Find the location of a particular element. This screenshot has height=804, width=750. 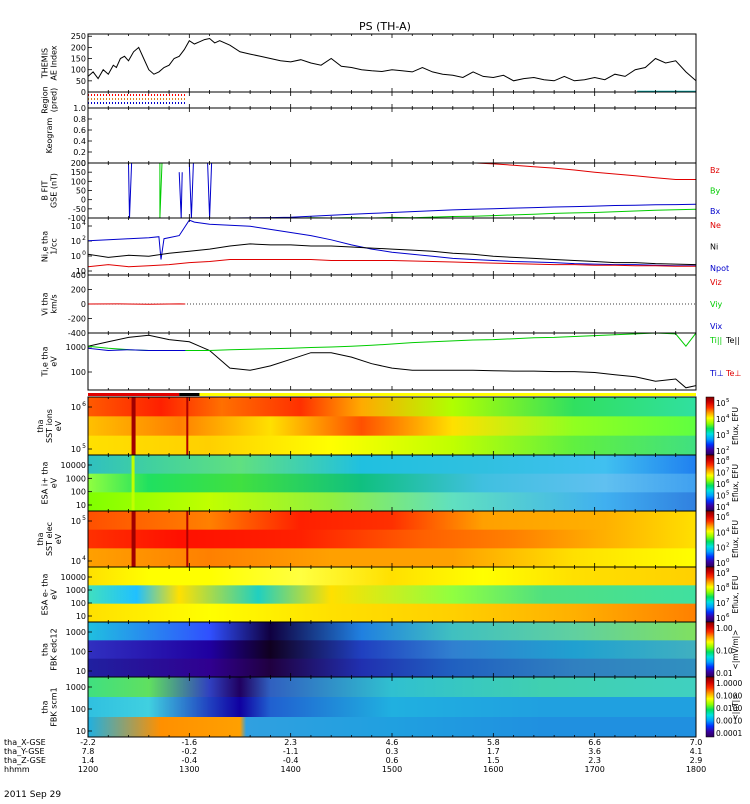

panel-7-ylabel-0: tha is located at coordinates (40, 425).